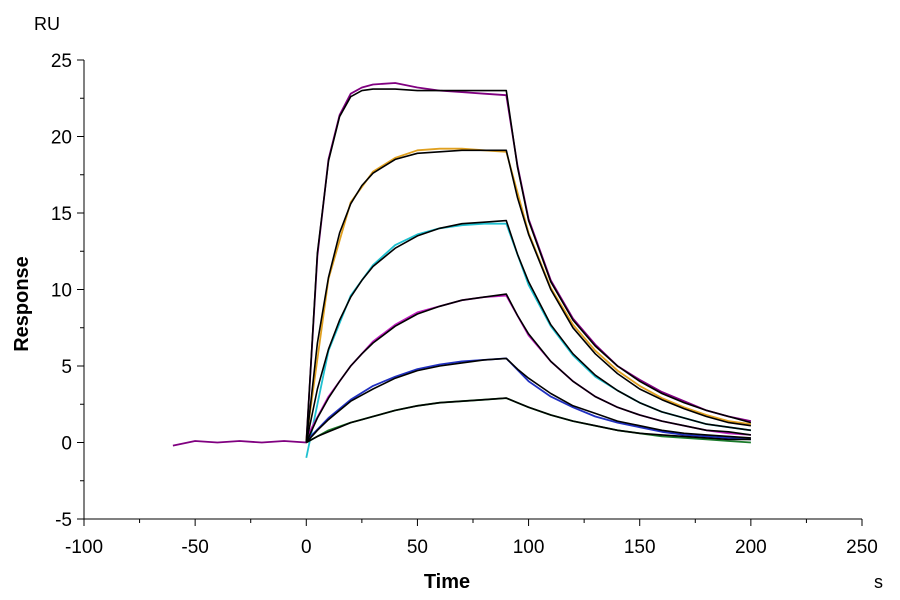 Image resolution: width=900 pixels, height=600 pixels. I want to click on x-tick-label: 0, so click(306, 547).